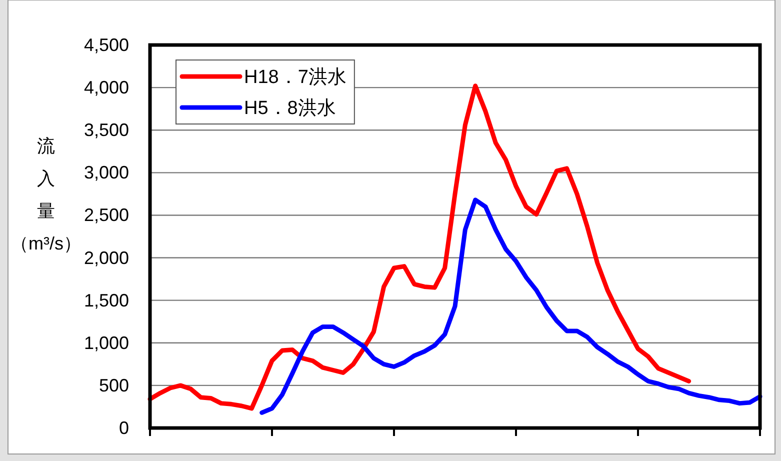 This screenshot has width=781, height=461. I want to click on legend-label: H18．7洪水, so click(295, 77).